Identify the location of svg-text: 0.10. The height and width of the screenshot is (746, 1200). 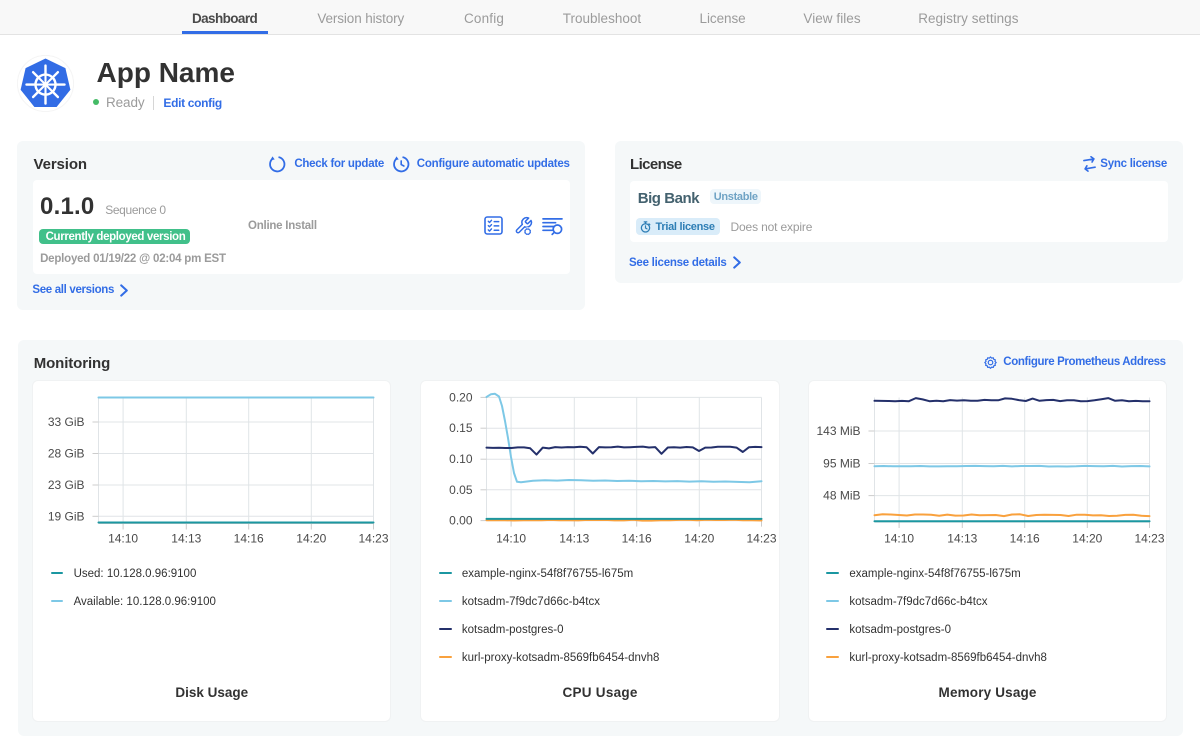
(462, 459).